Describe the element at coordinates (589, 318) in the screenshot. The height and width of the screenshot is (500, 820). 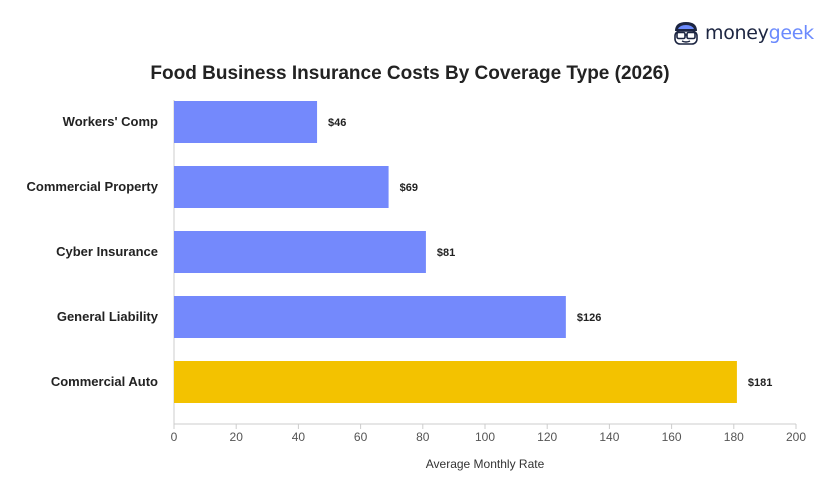
I see `data-label: $126` at that location.